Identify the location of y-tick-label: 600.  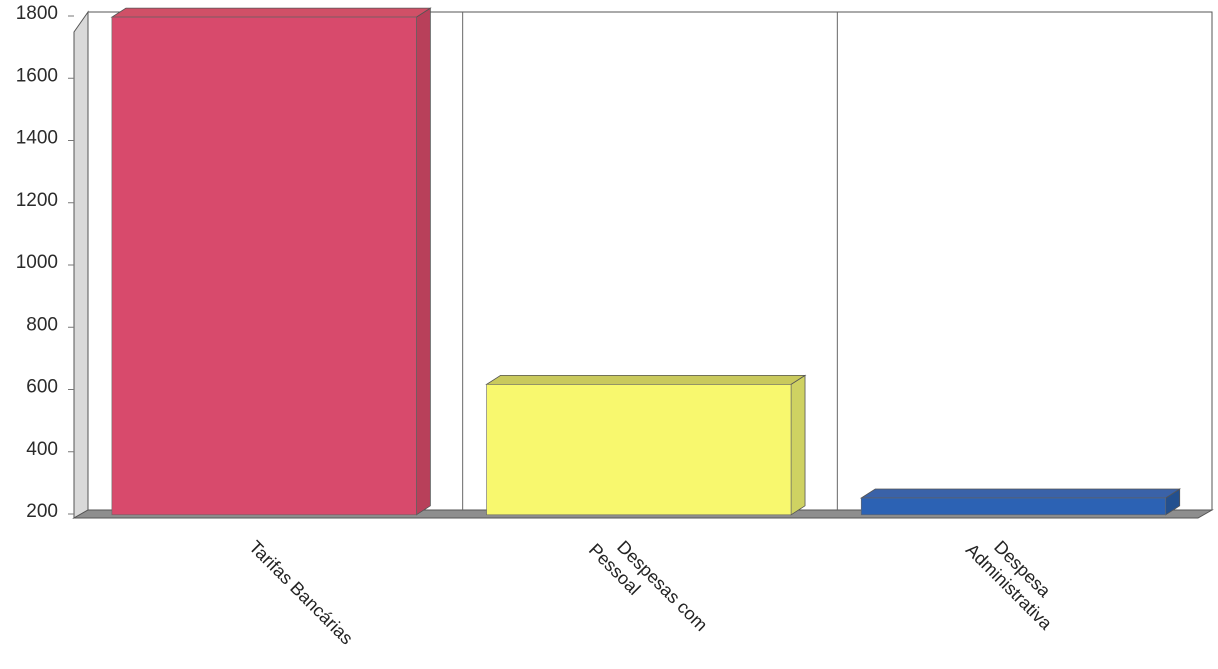
(42, 387).